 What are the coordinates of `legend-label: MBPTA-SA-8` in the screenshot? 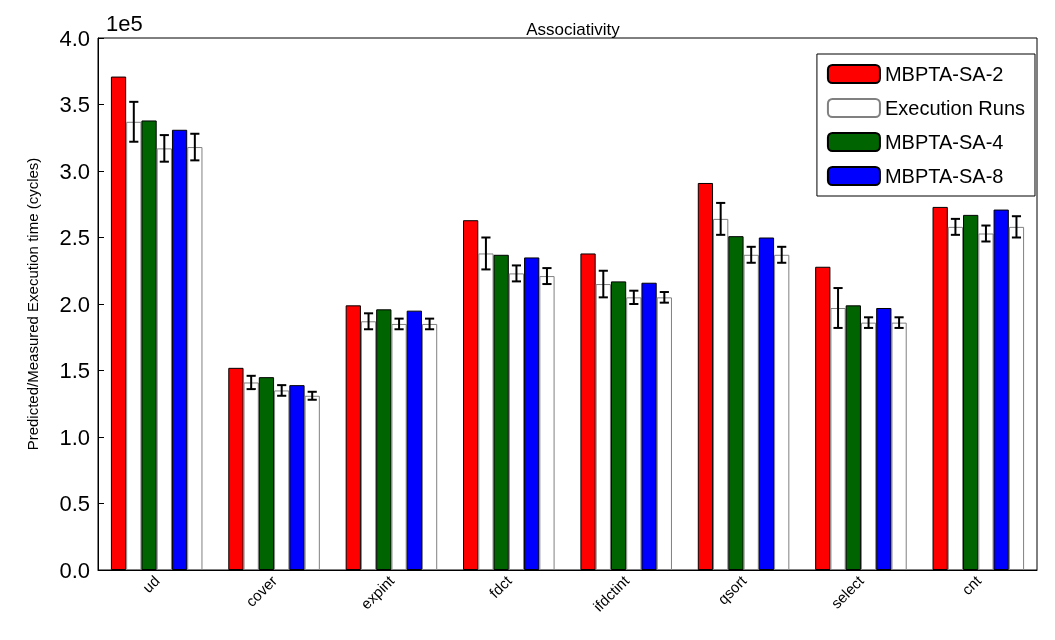 It's located at (944, 176).